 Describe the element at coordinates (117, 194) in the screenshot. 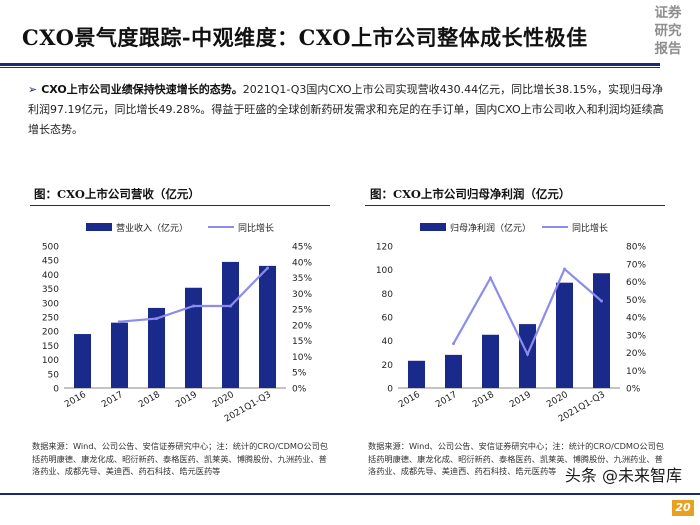

I see `chart-title-revenue: 图：CXO上市公司营收（亿元）` at that location.